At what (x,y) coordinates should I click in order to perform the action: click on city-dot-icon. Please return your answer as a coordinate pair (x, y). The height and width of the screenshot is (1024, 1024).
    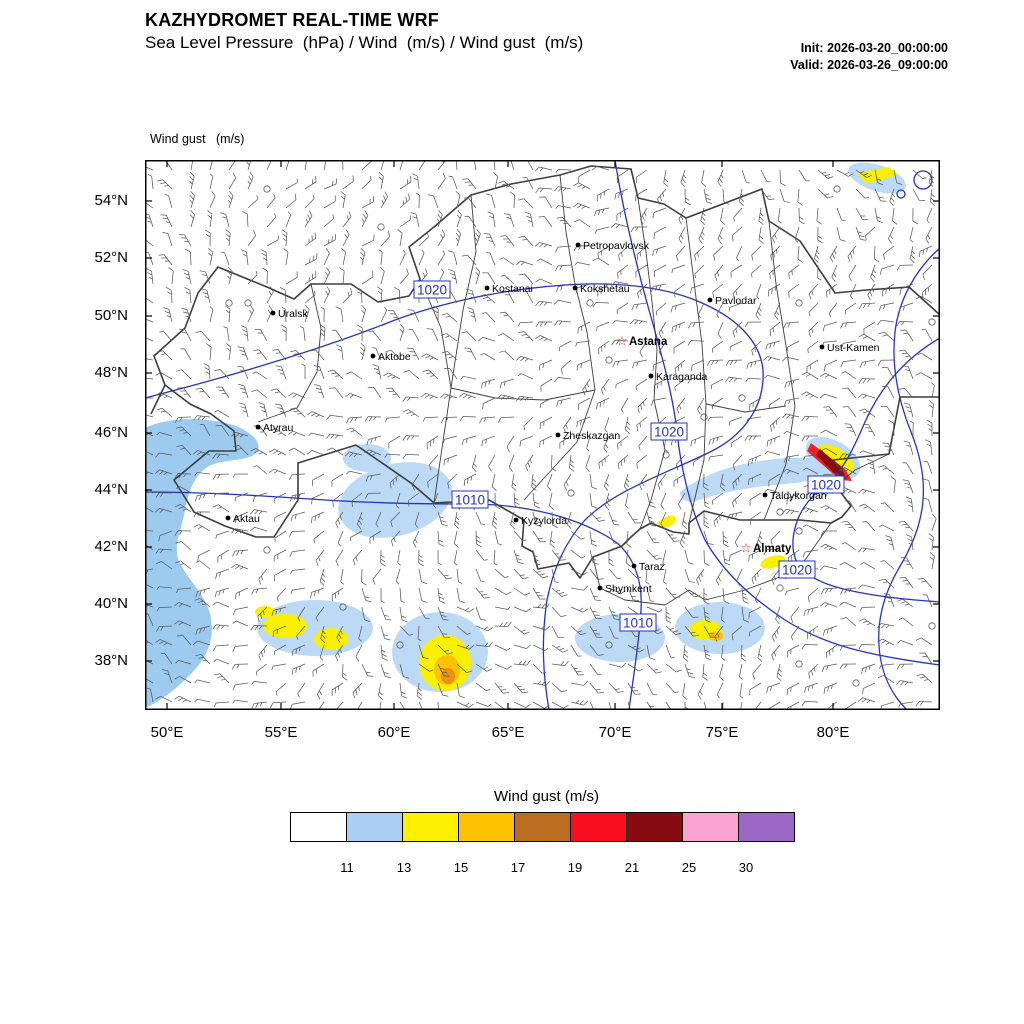
    Looking at the image, I should click on (765, 495).